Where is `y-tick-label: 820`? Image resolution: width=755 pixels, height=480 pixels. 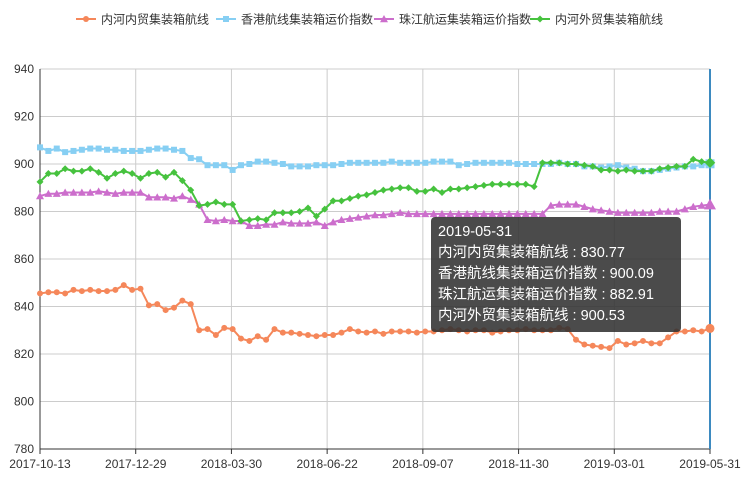 y-tick-label: 820 is located at coordinates (24, 354).